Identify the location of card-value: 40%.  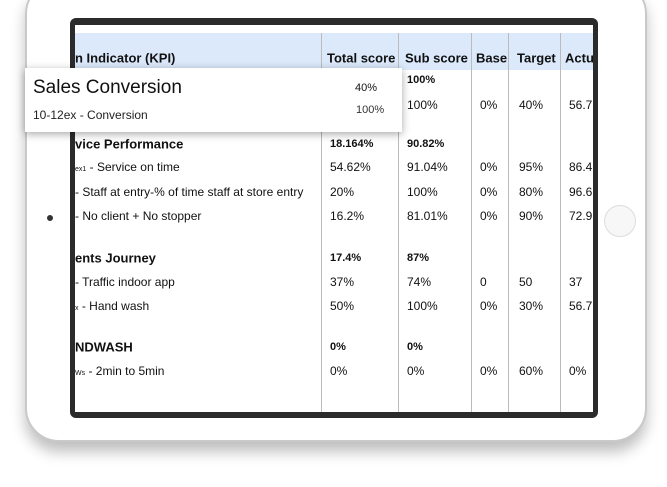
(366, 88).